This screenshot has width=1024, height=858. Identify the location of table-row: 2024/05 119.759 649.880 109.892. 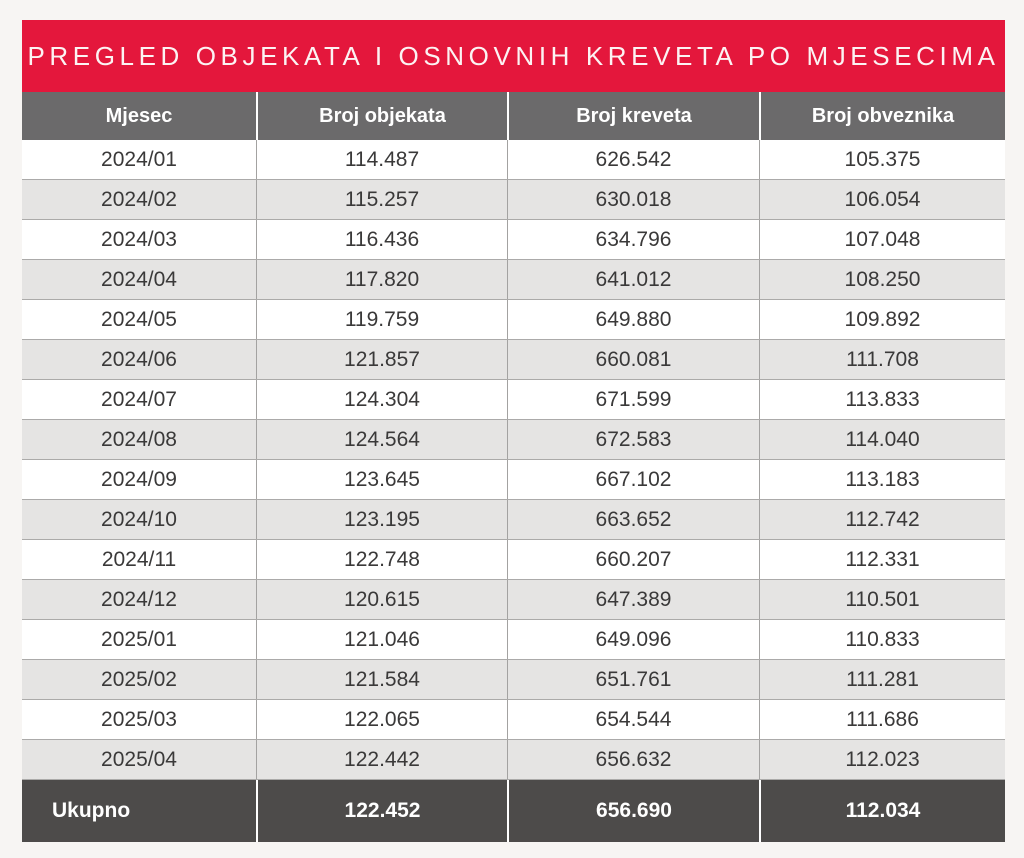
(513, 320).